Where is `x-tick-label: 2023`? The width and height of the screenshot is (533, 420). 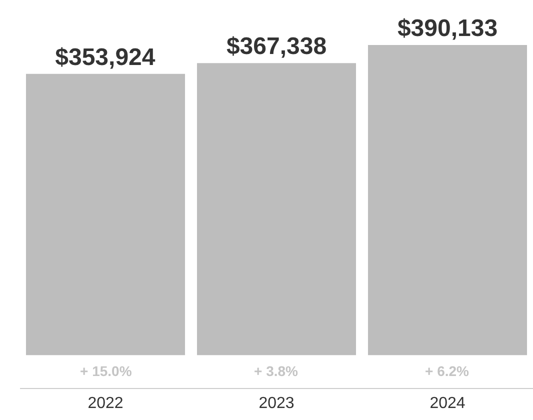
x-tick-label: 2023 is located at coordinates (276, 403).